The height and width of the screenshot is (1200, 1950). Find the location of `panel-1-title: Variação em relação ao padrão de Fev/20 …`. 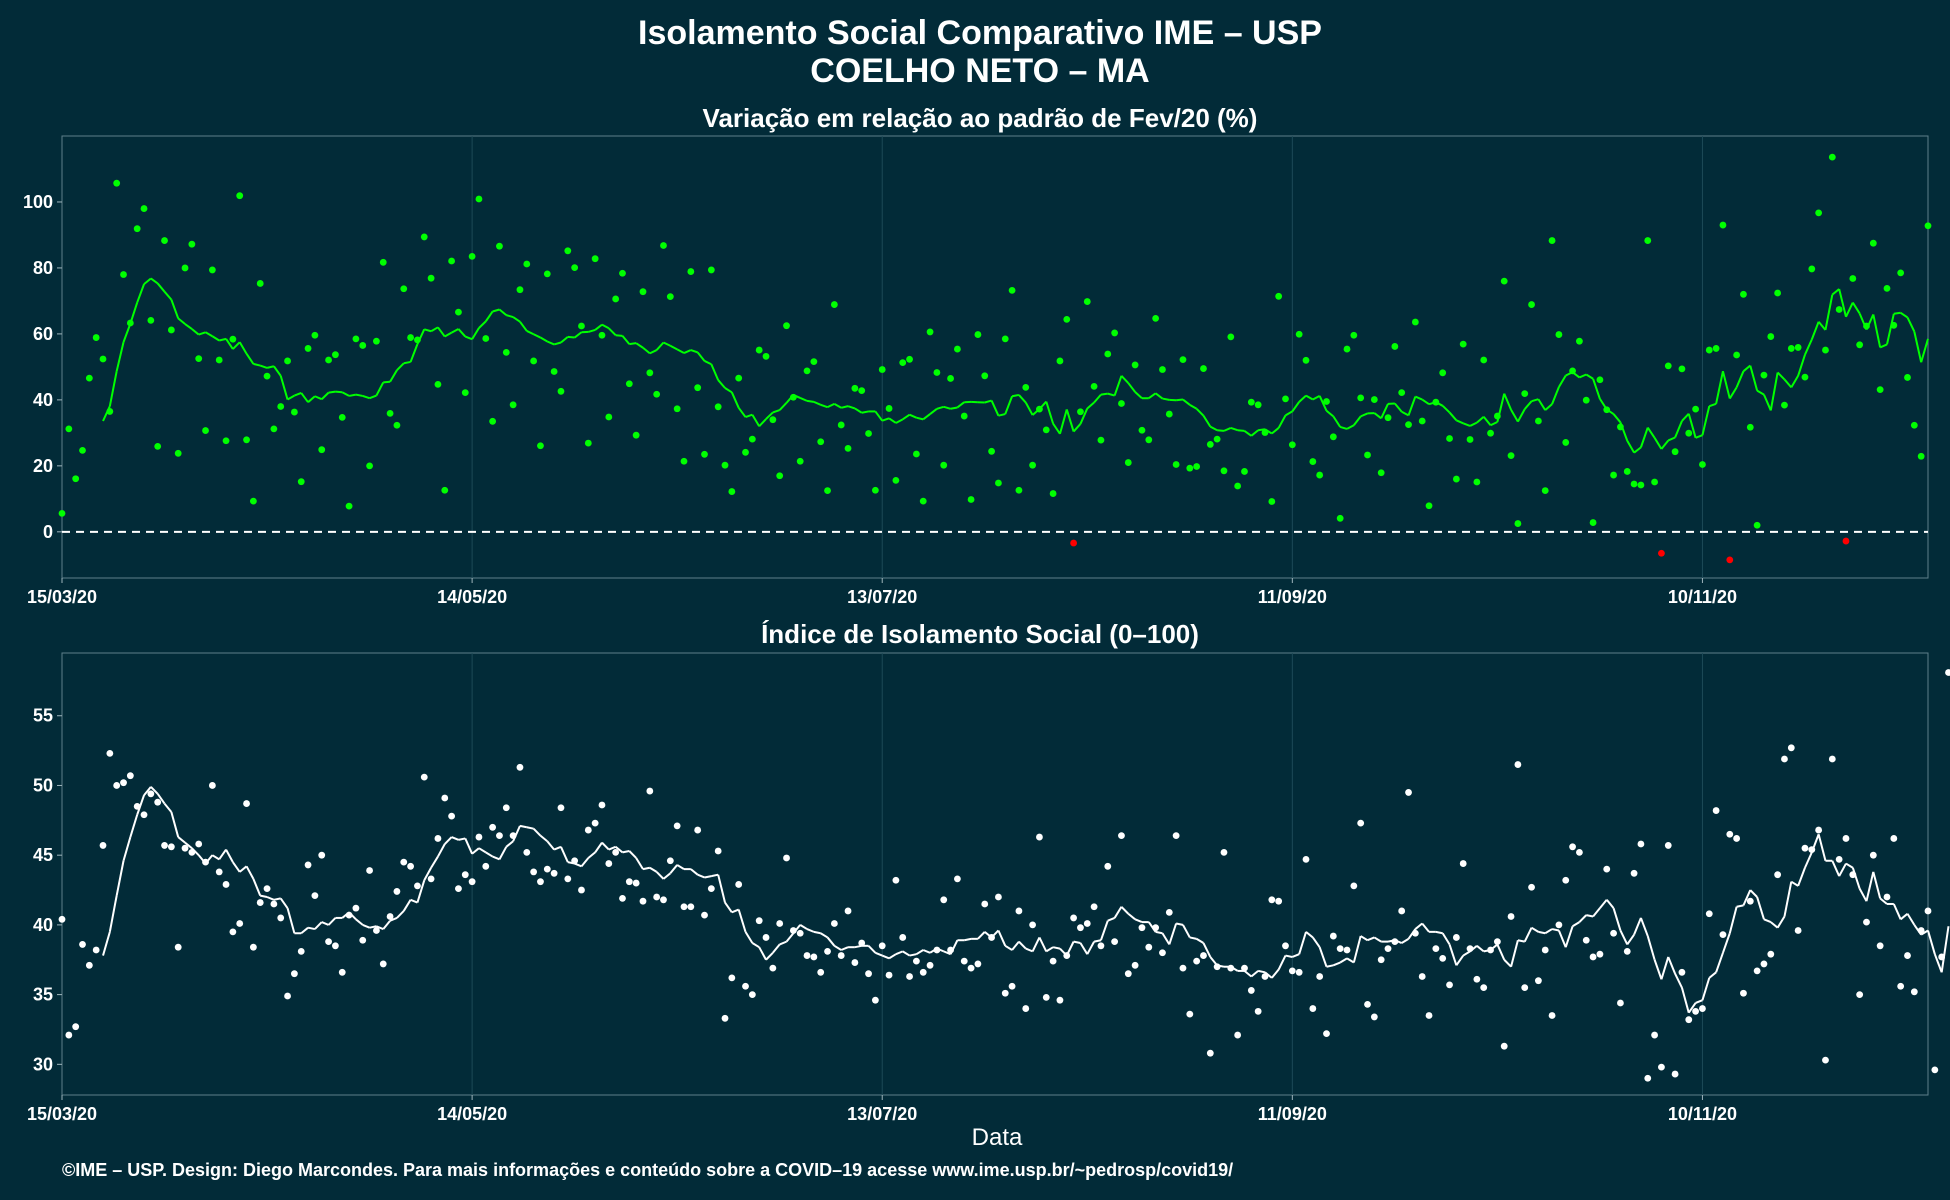

panel-1-title: Variação em relação ao padrão de Fev/20 … is located at coordinates (980, 118).